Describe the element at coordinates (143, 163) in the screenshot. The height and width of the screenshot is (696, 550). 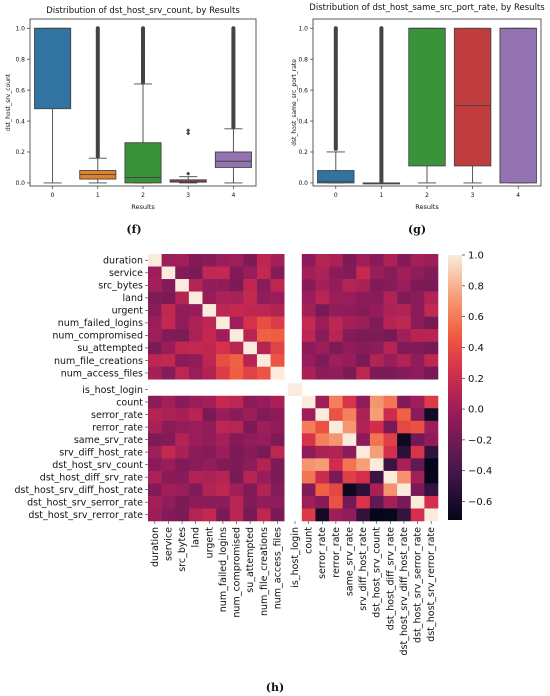
I see `box-iqr` at that location.